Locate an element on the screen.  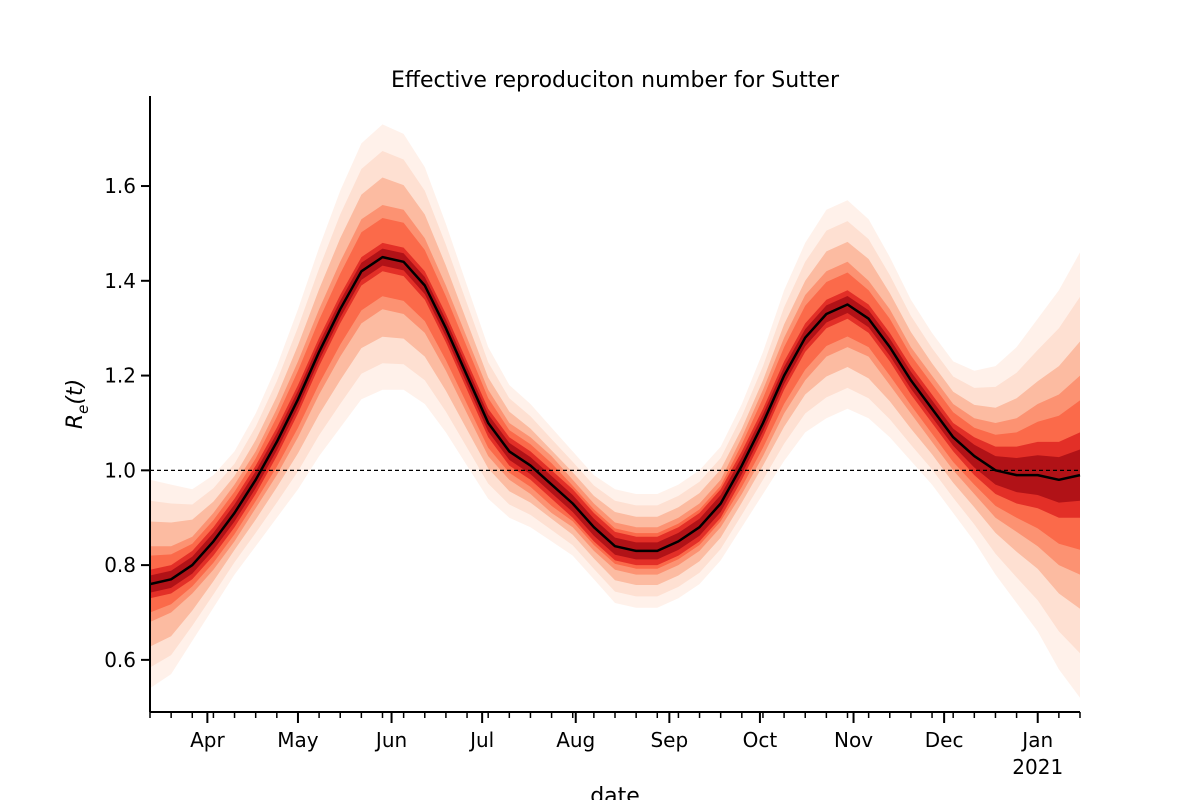
x-ticks: Apr May Jun Jul Aug Sep Oct Nov Dec Jan 2021 is located at coordinates (615, 745).